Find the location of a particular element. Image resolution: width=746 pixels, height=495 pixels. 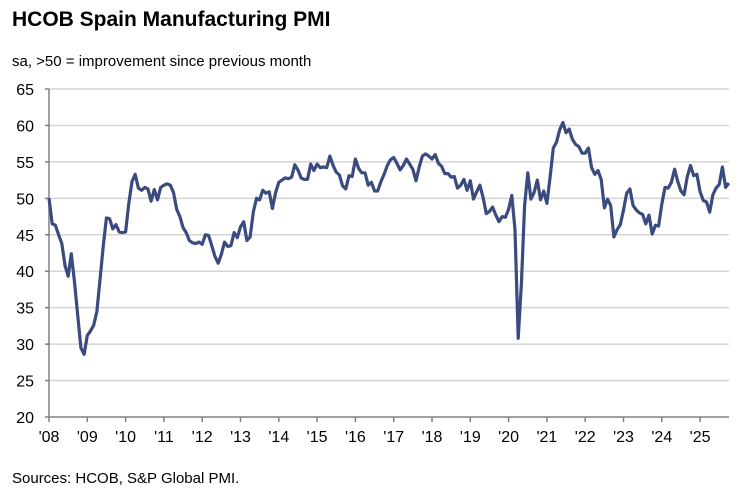

x-tick-label: '13 is located at coordinates (240, 437).